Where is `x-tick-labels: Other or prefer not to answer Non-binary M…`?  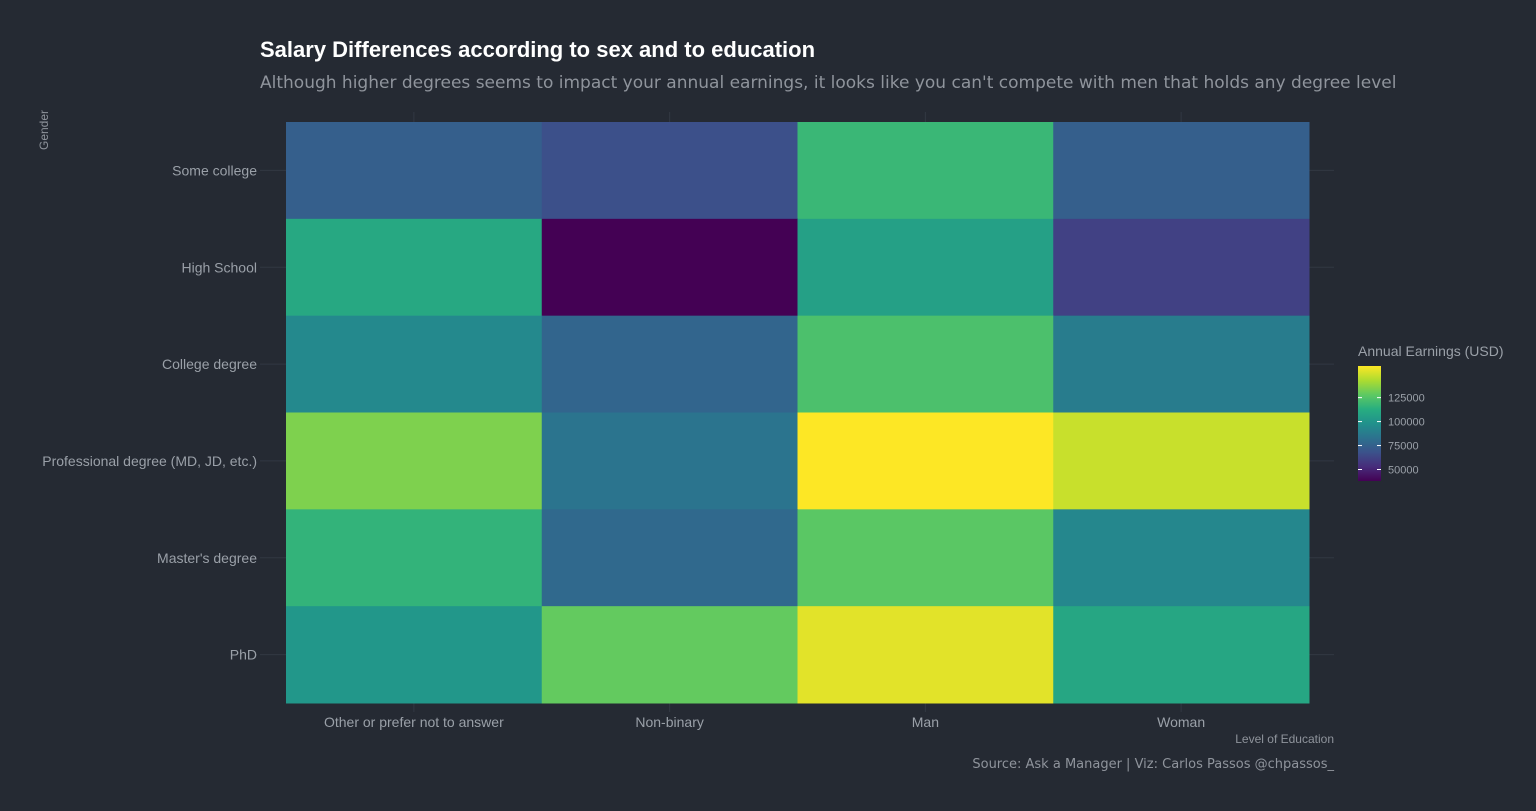 x-tick-labels: Other or prefer not to answer Non-binary M… is located at coordinates (764, 722).